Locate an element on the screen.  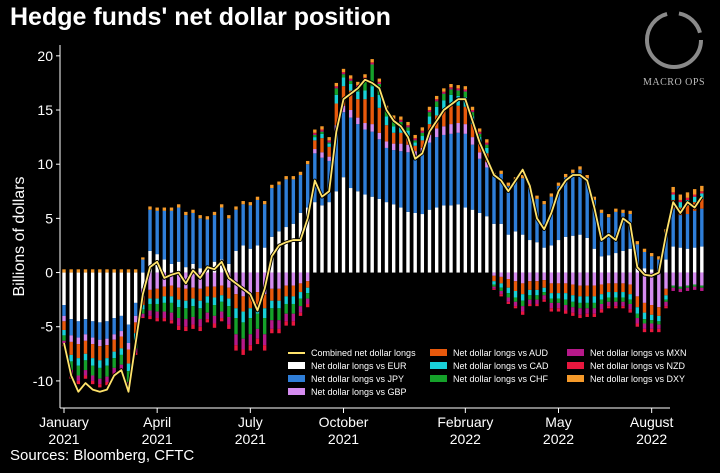
x-tick-label: August is located at coordinates (652, 422).